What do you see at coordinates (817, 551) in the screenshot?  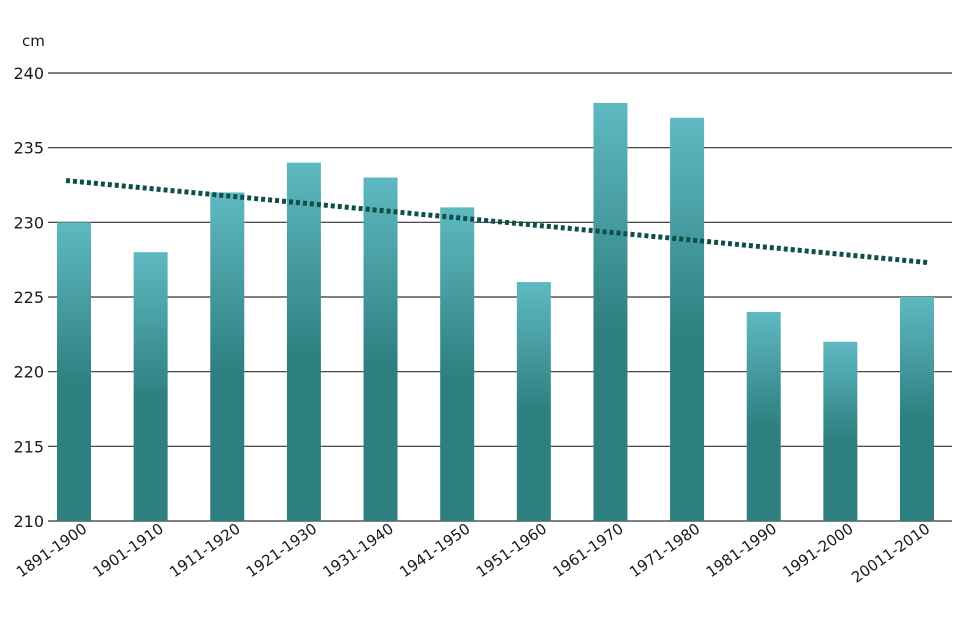 I see `x-tick-label: 1991-2000` at bounding box center [817, 551].